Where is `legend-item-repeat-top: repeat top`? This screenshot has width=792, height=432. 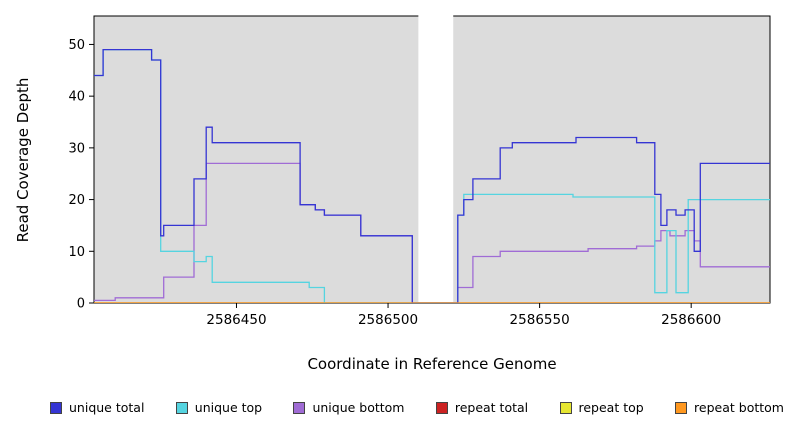 legend-item-repeat-top: repeat top is located at coordinates (601, 407).